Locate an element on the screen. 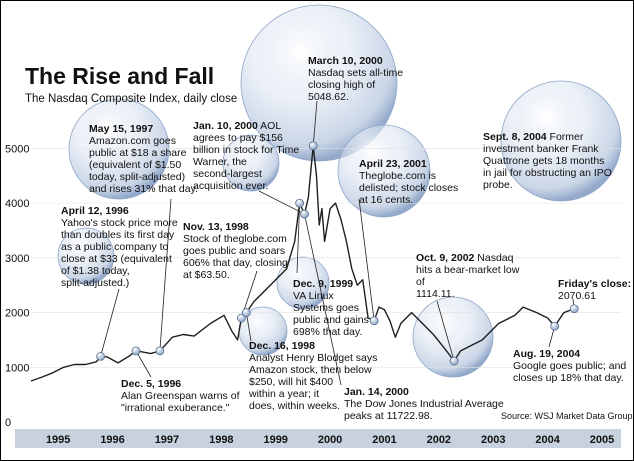 The width and height of the screenshot is (634, 461). annotation-line: 698% that day. is located at coordinates (327, 332).